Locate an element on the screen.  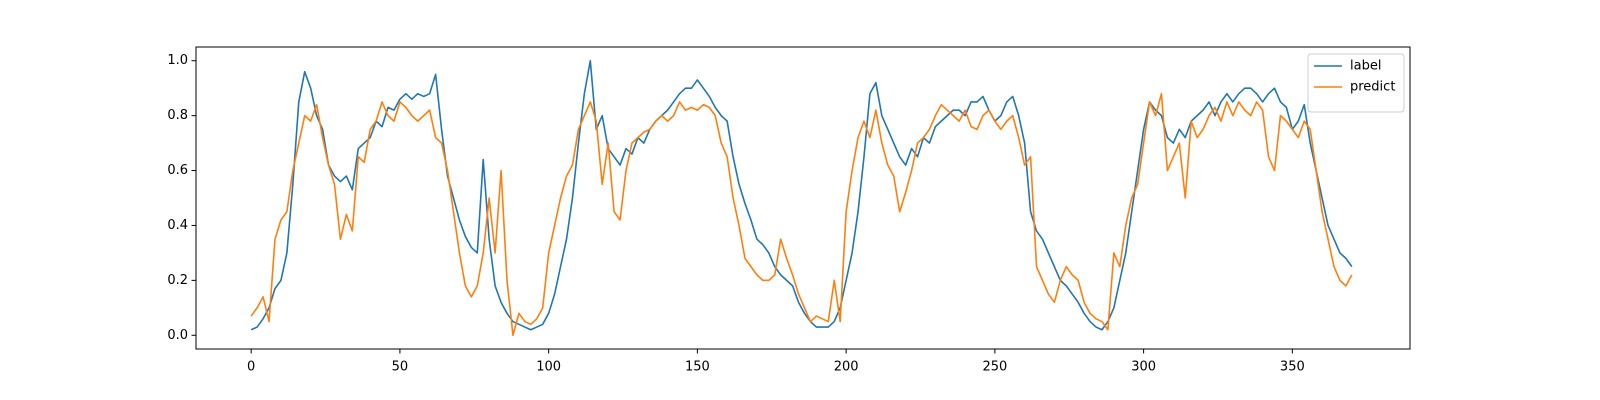
x-tick-label: 200 is located at coordinates (846, 367).